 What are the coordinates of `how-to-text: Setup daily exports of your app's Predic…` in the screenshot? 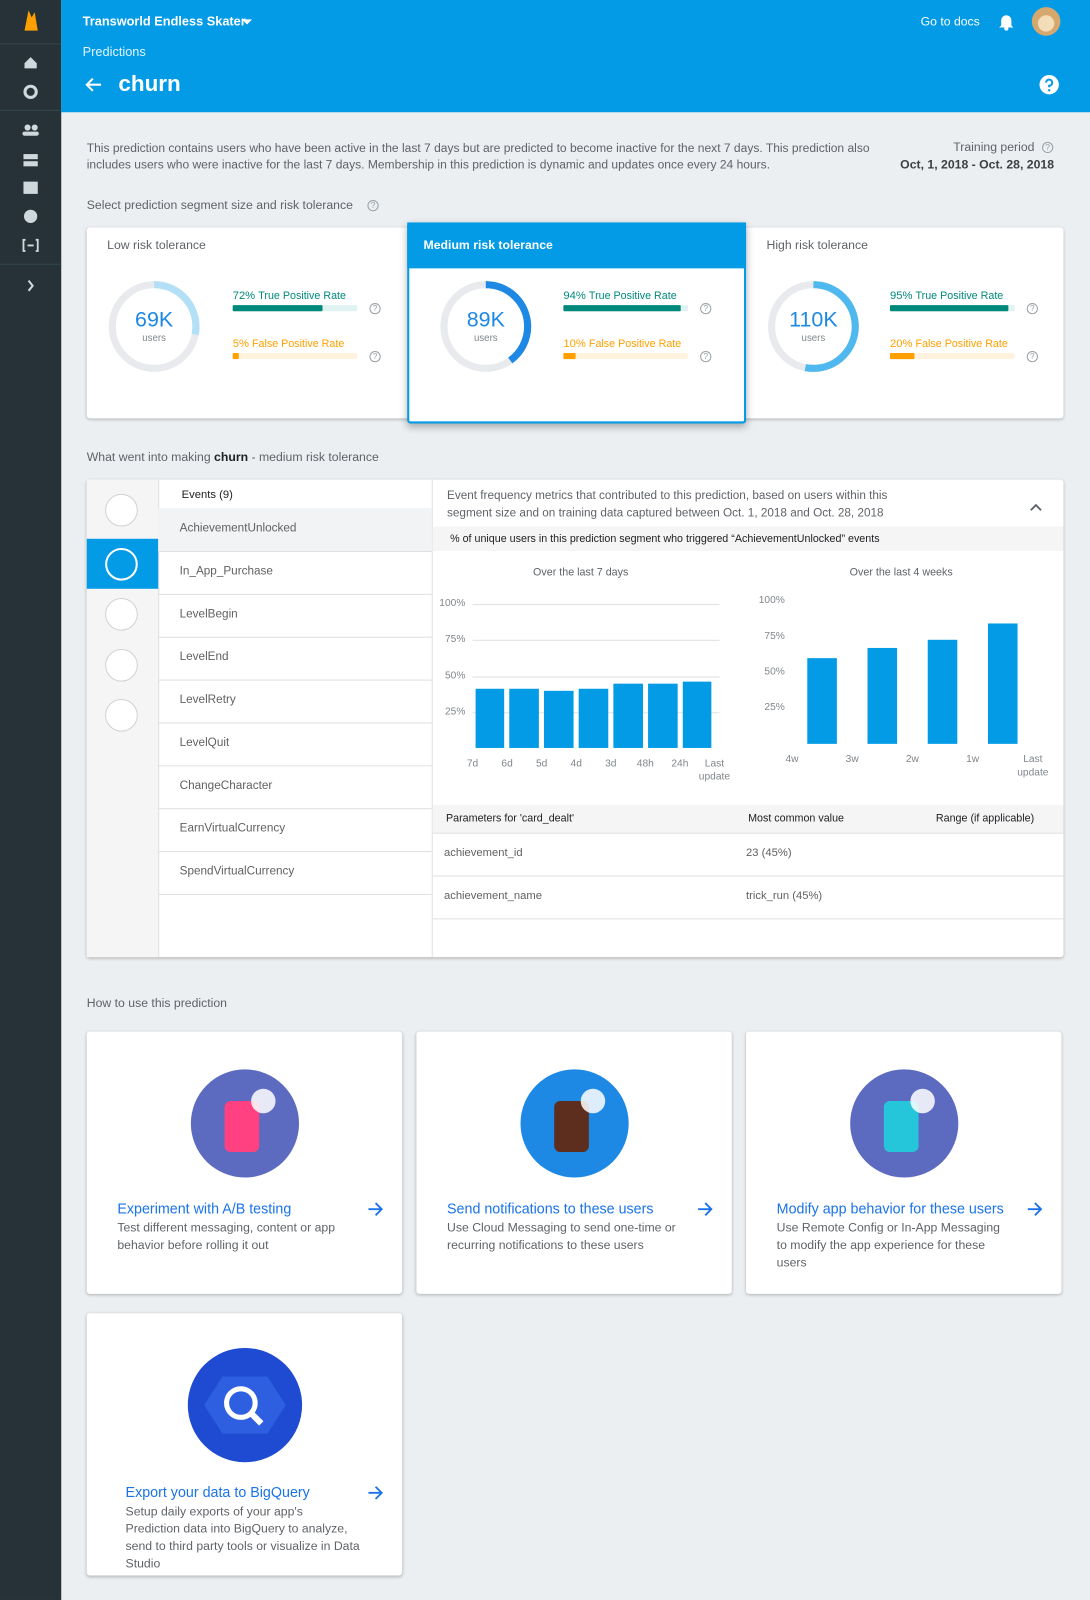 It's located at (242, 1537).